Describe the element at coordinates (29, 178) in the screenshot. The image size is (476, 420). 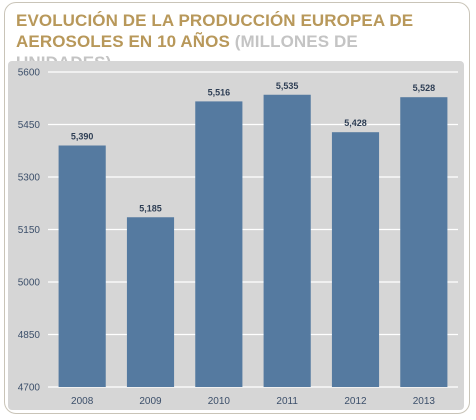
I see `y-tick-label: 5300` at that location.